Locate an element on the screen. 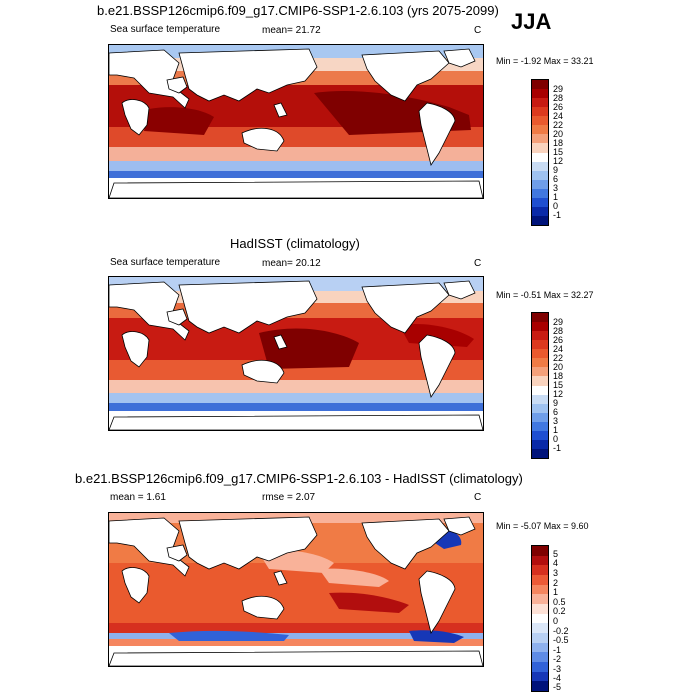 The width and height of the screenshot is (700, 700). panel3-rmse-label: rmse = 2.07 is located at coordinates (289, 497).